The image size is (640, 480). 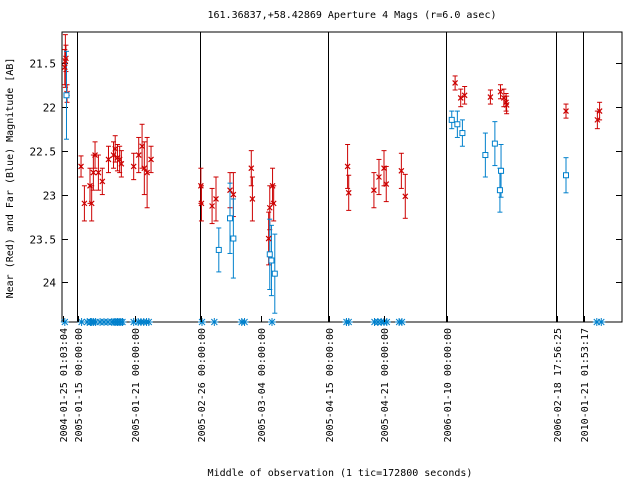 I want to click on y-tick-label: 21.5, so click(x=43, y=64).